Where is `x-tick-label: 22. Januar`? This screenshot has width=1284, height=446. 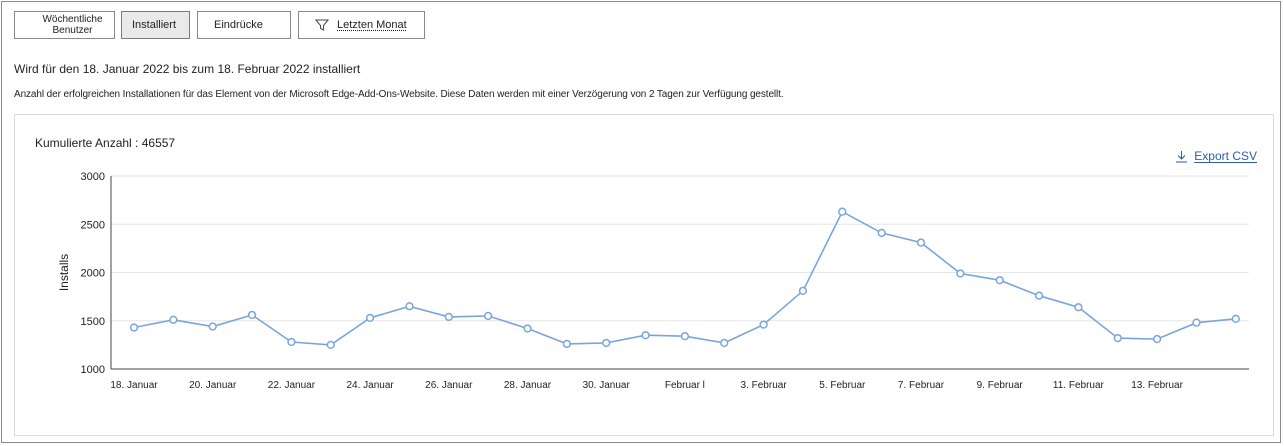
x-tick-label: 22. Januar is located at coordinates (292, 385).